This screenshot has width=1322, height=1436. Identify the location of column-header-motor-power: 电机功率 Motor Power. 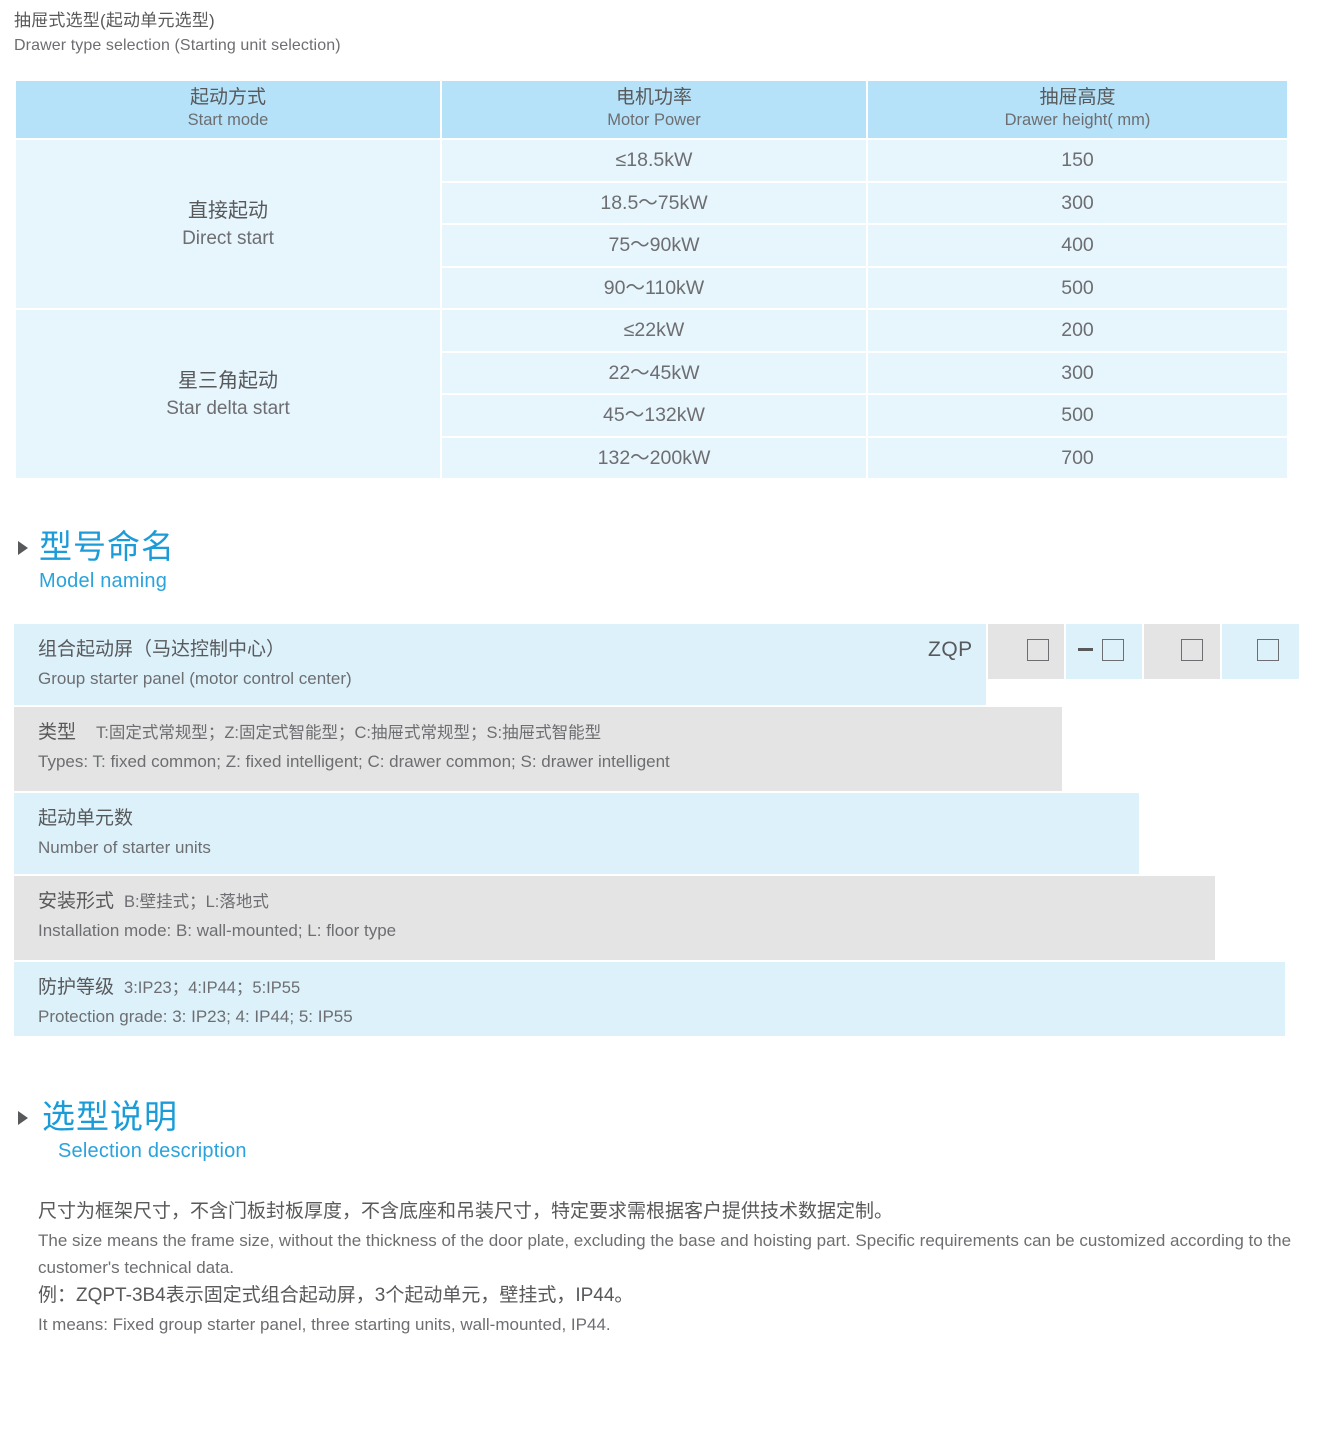
(654, 109).